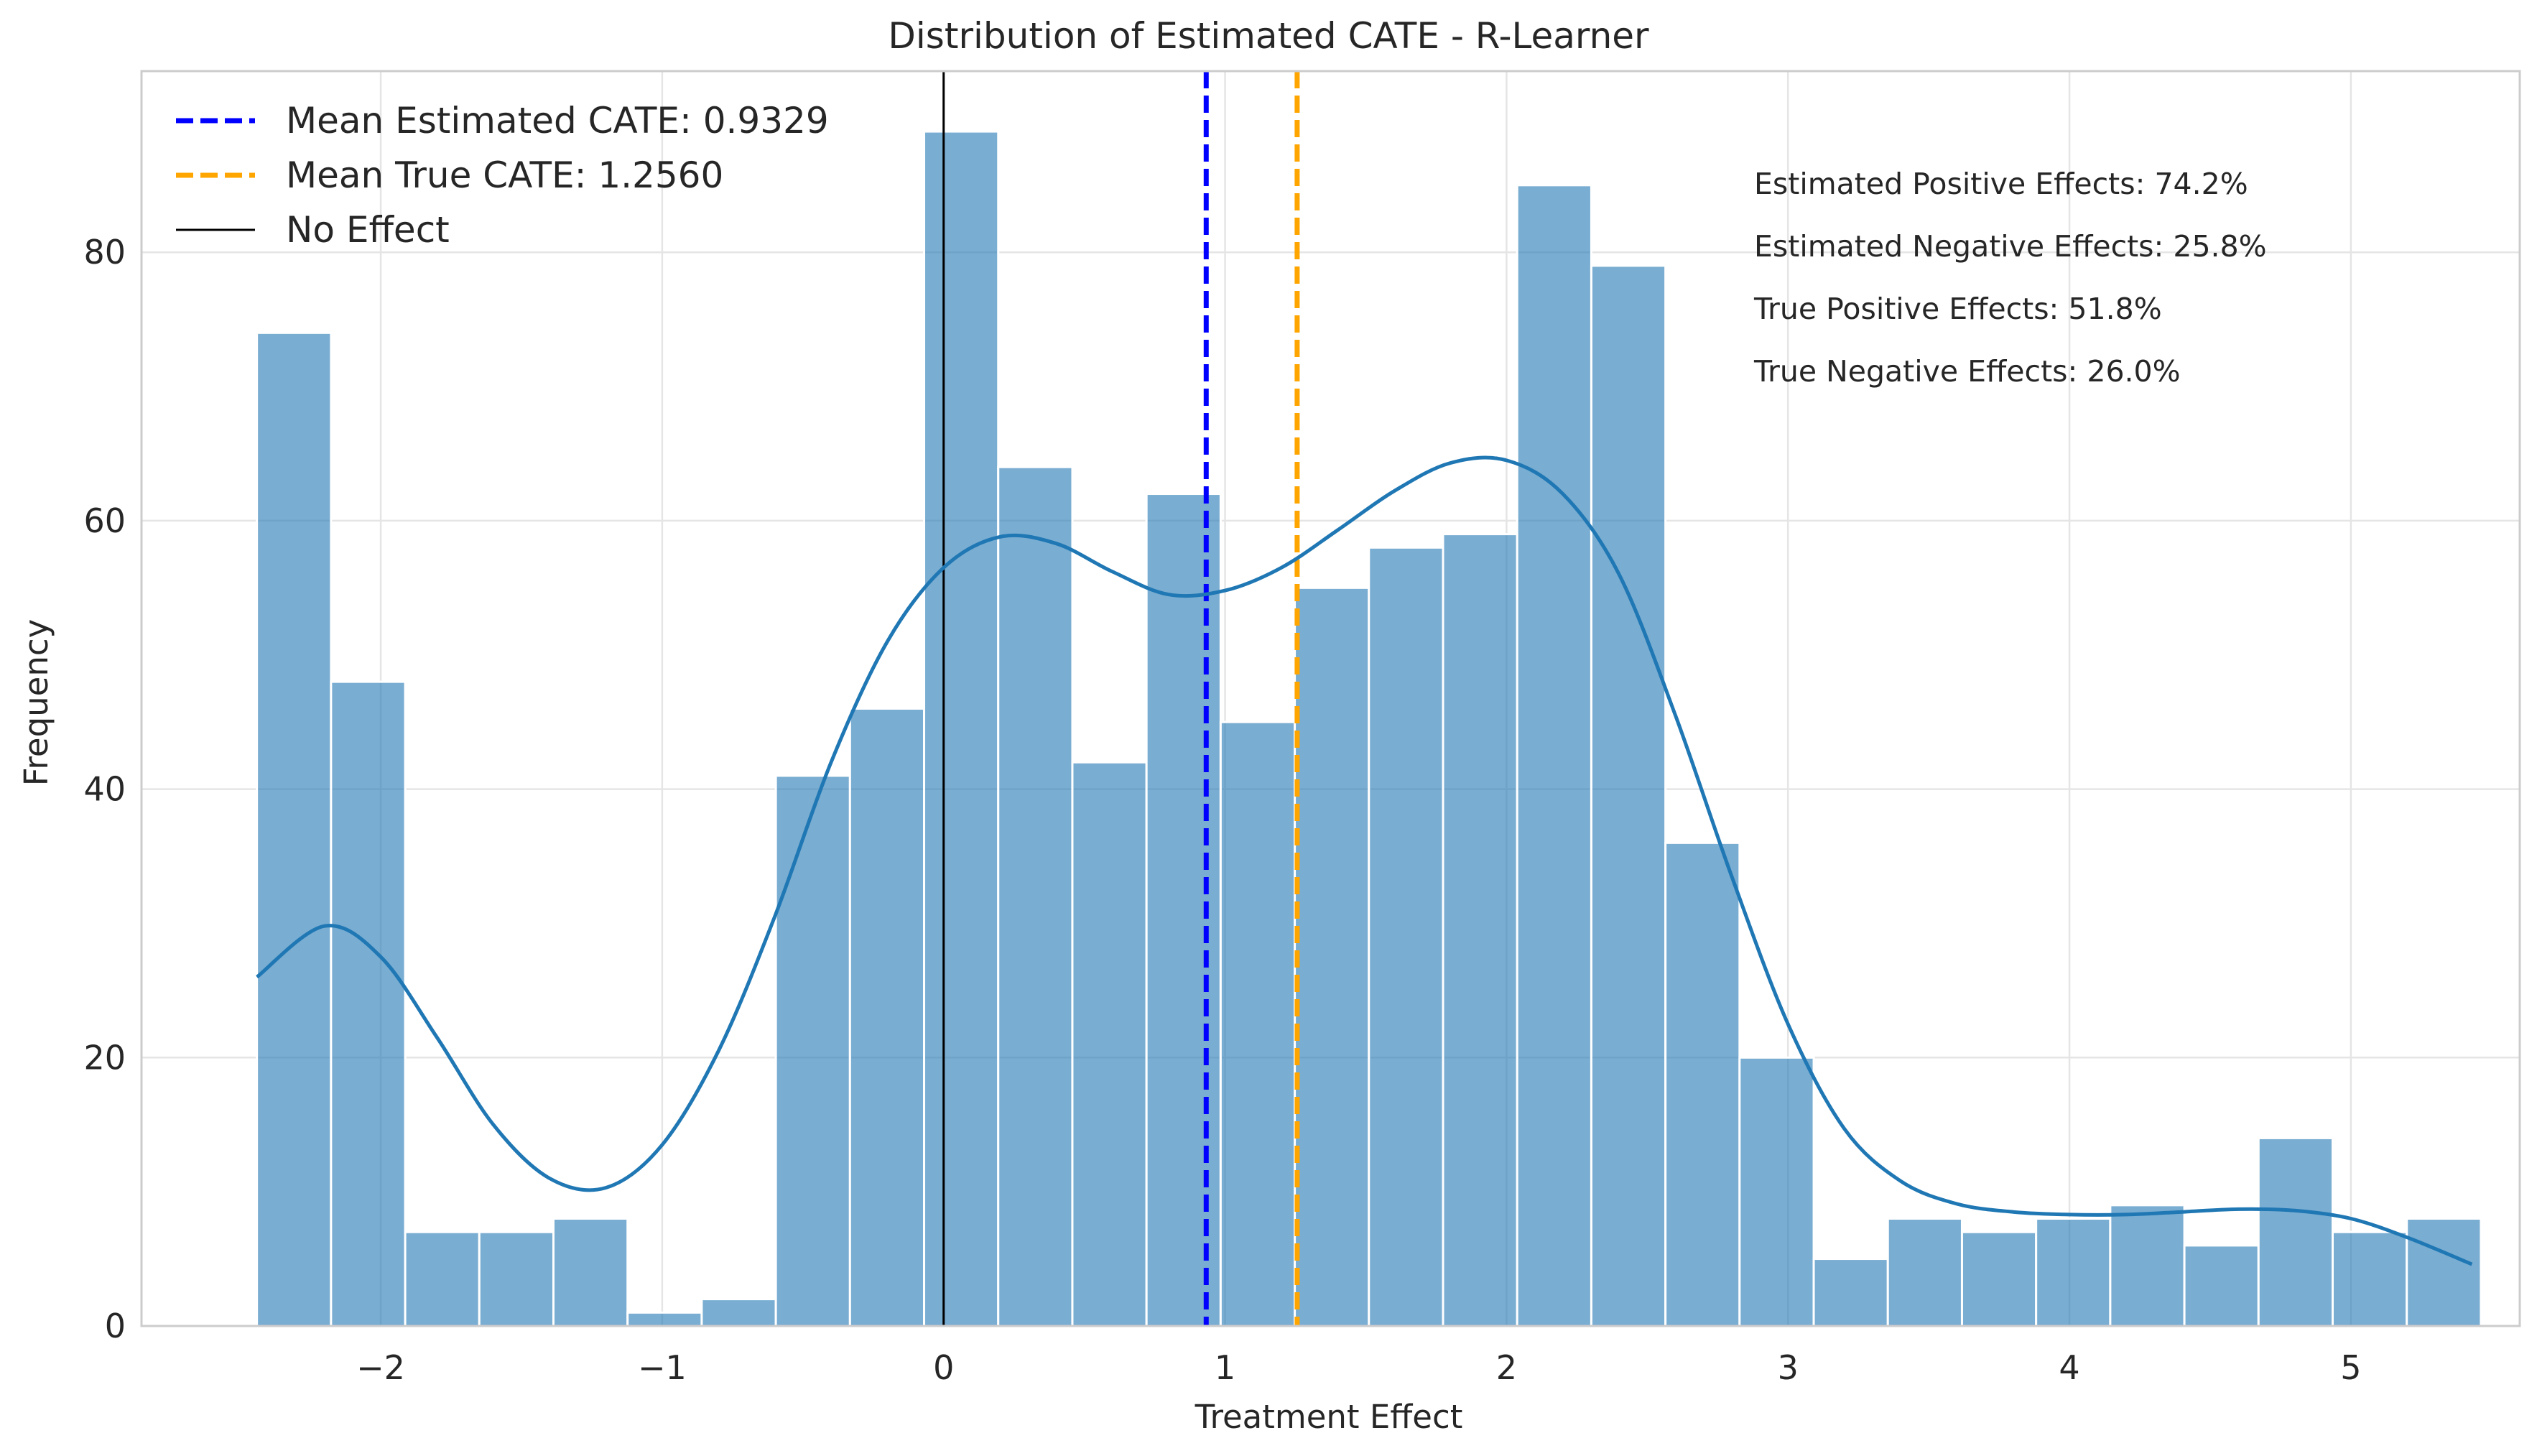 The width and height of the screenshot is (2537, 1456). What do you see at coordinates (105, 789) in the screenshot?
I see `y-tick-label: 40` at bounding box center [105, 789].